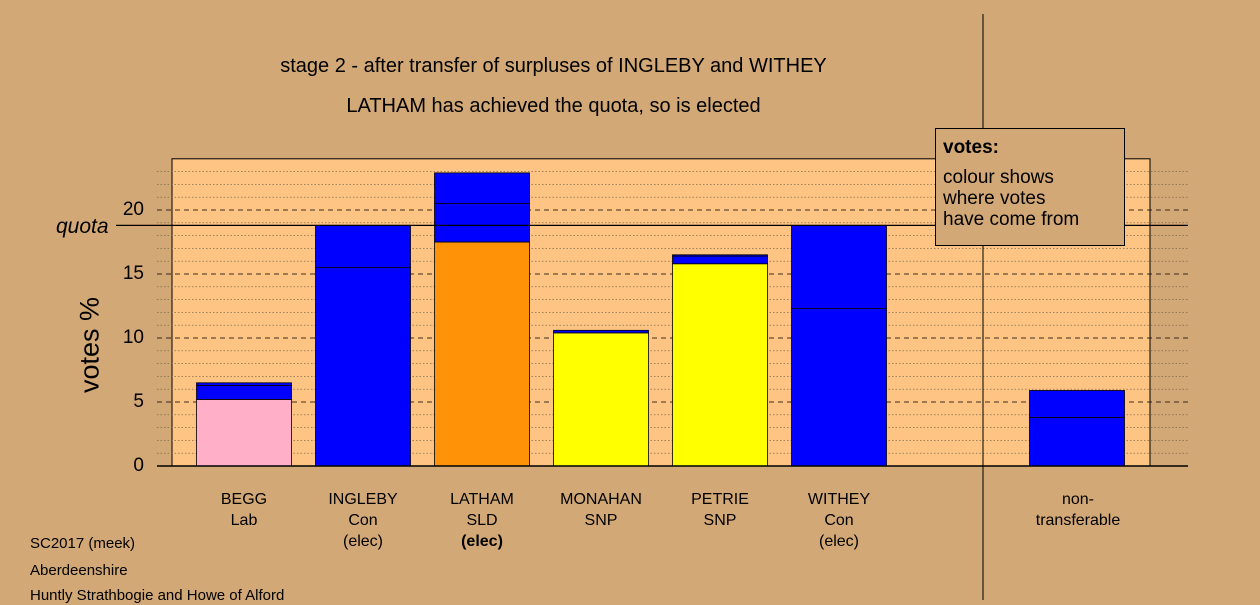  What do you see at coordinates (601, 499) in the screenshot?
I see `candidate-name: MONAHAN` at bounding box center [601, 499].